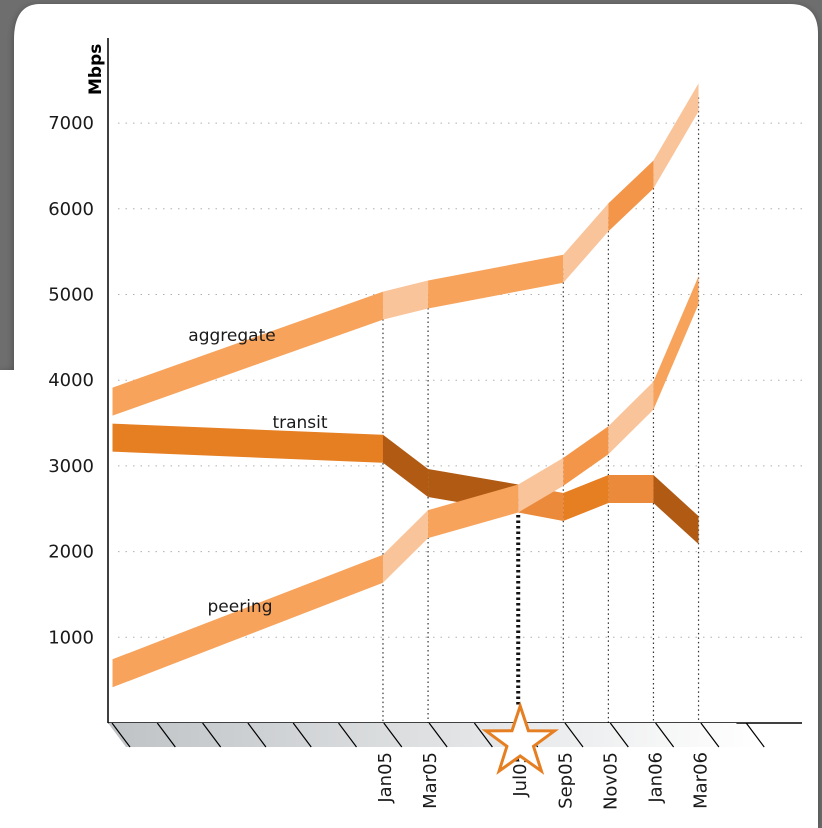  What do you see at coordinates (610, 781) in the screenshot?
I see `x-tick-label: Nov05` at bounding box center [610, 781].